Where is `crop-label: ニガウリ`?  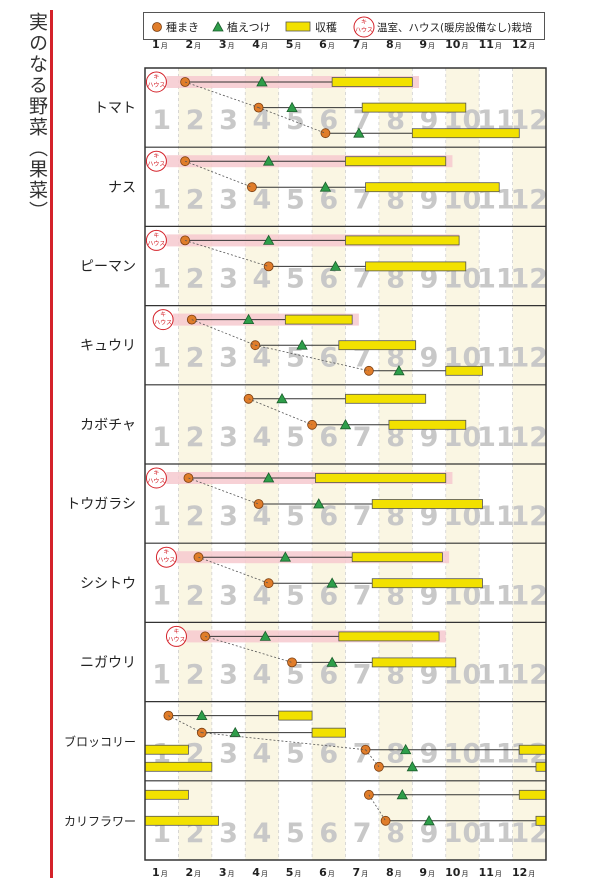
crop-label: ニガウリ is located at coordinates (108, 663).